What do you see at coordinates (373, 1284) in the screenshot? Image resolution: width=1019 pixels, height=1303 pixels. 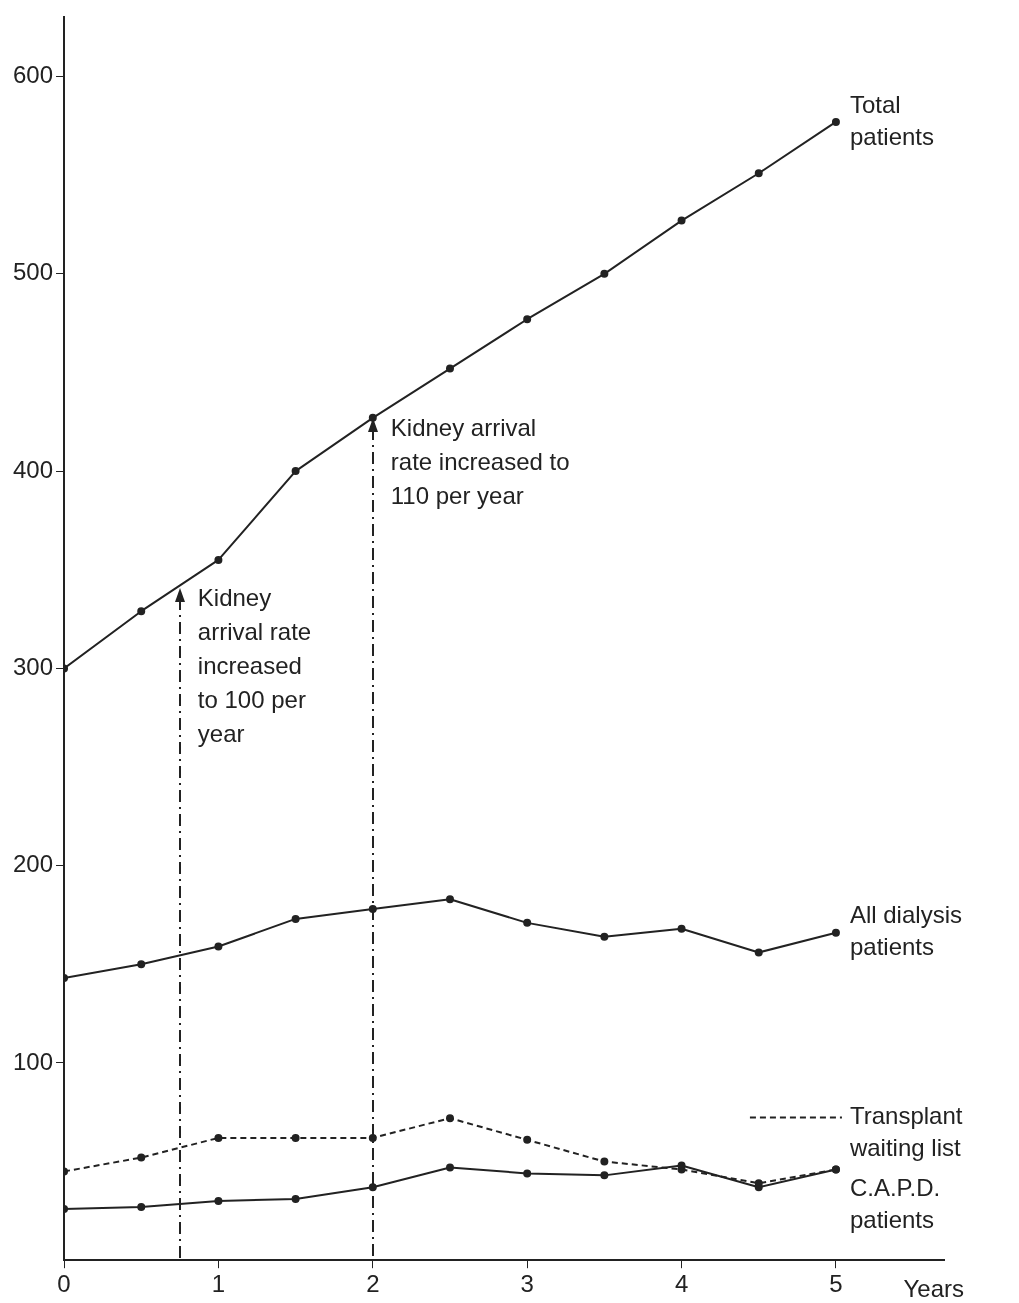 I see `x-tick-label: 2` at bounding box center [373, 1284].